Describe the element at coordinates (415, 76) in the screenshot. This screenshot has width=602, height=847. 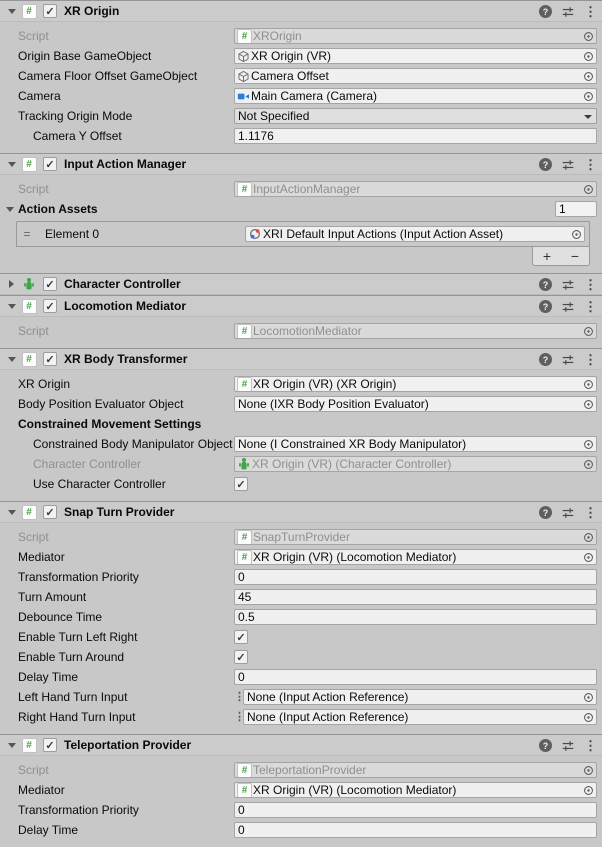
I see `object-field: Camera Offset` at that location.